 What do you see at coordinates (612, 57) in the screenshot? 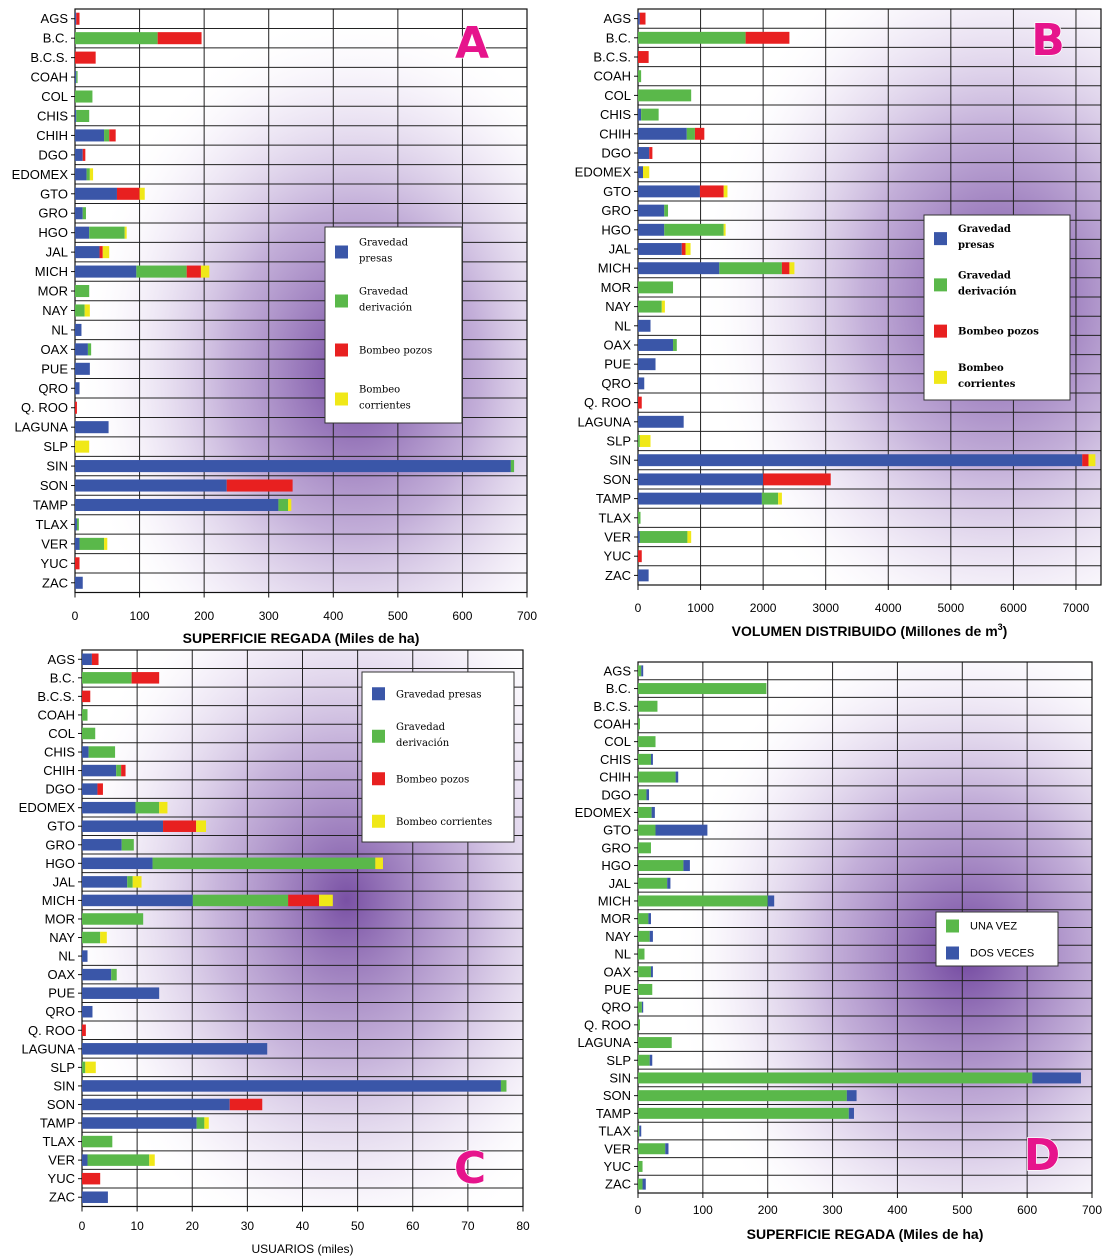
I see `category-label: B.C.S.` at bounding box center [612, 57].